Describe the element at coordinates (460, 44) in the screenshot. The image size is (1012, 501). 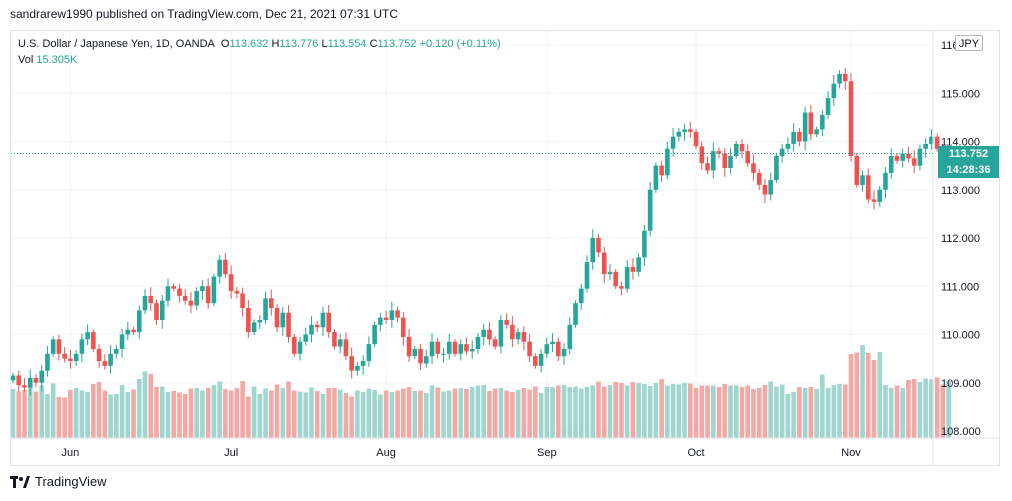
I see `change-value: +0.120 (+0.11%)` at that location.